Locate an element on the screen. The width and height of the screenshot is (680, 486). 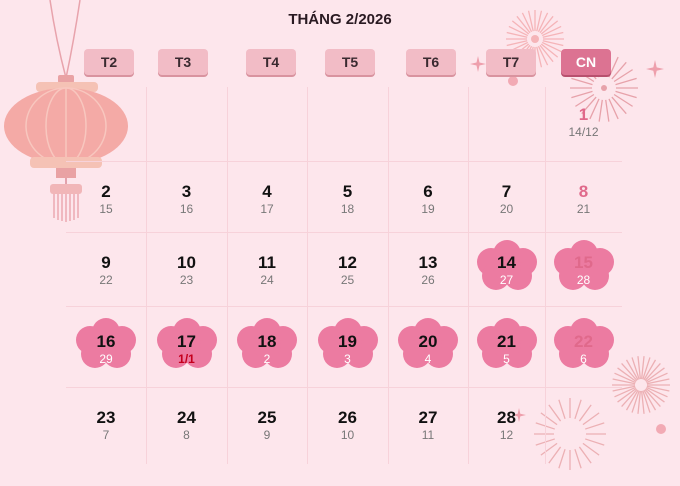
lunar-date: 1/1 is located at coordinates (186, 359).